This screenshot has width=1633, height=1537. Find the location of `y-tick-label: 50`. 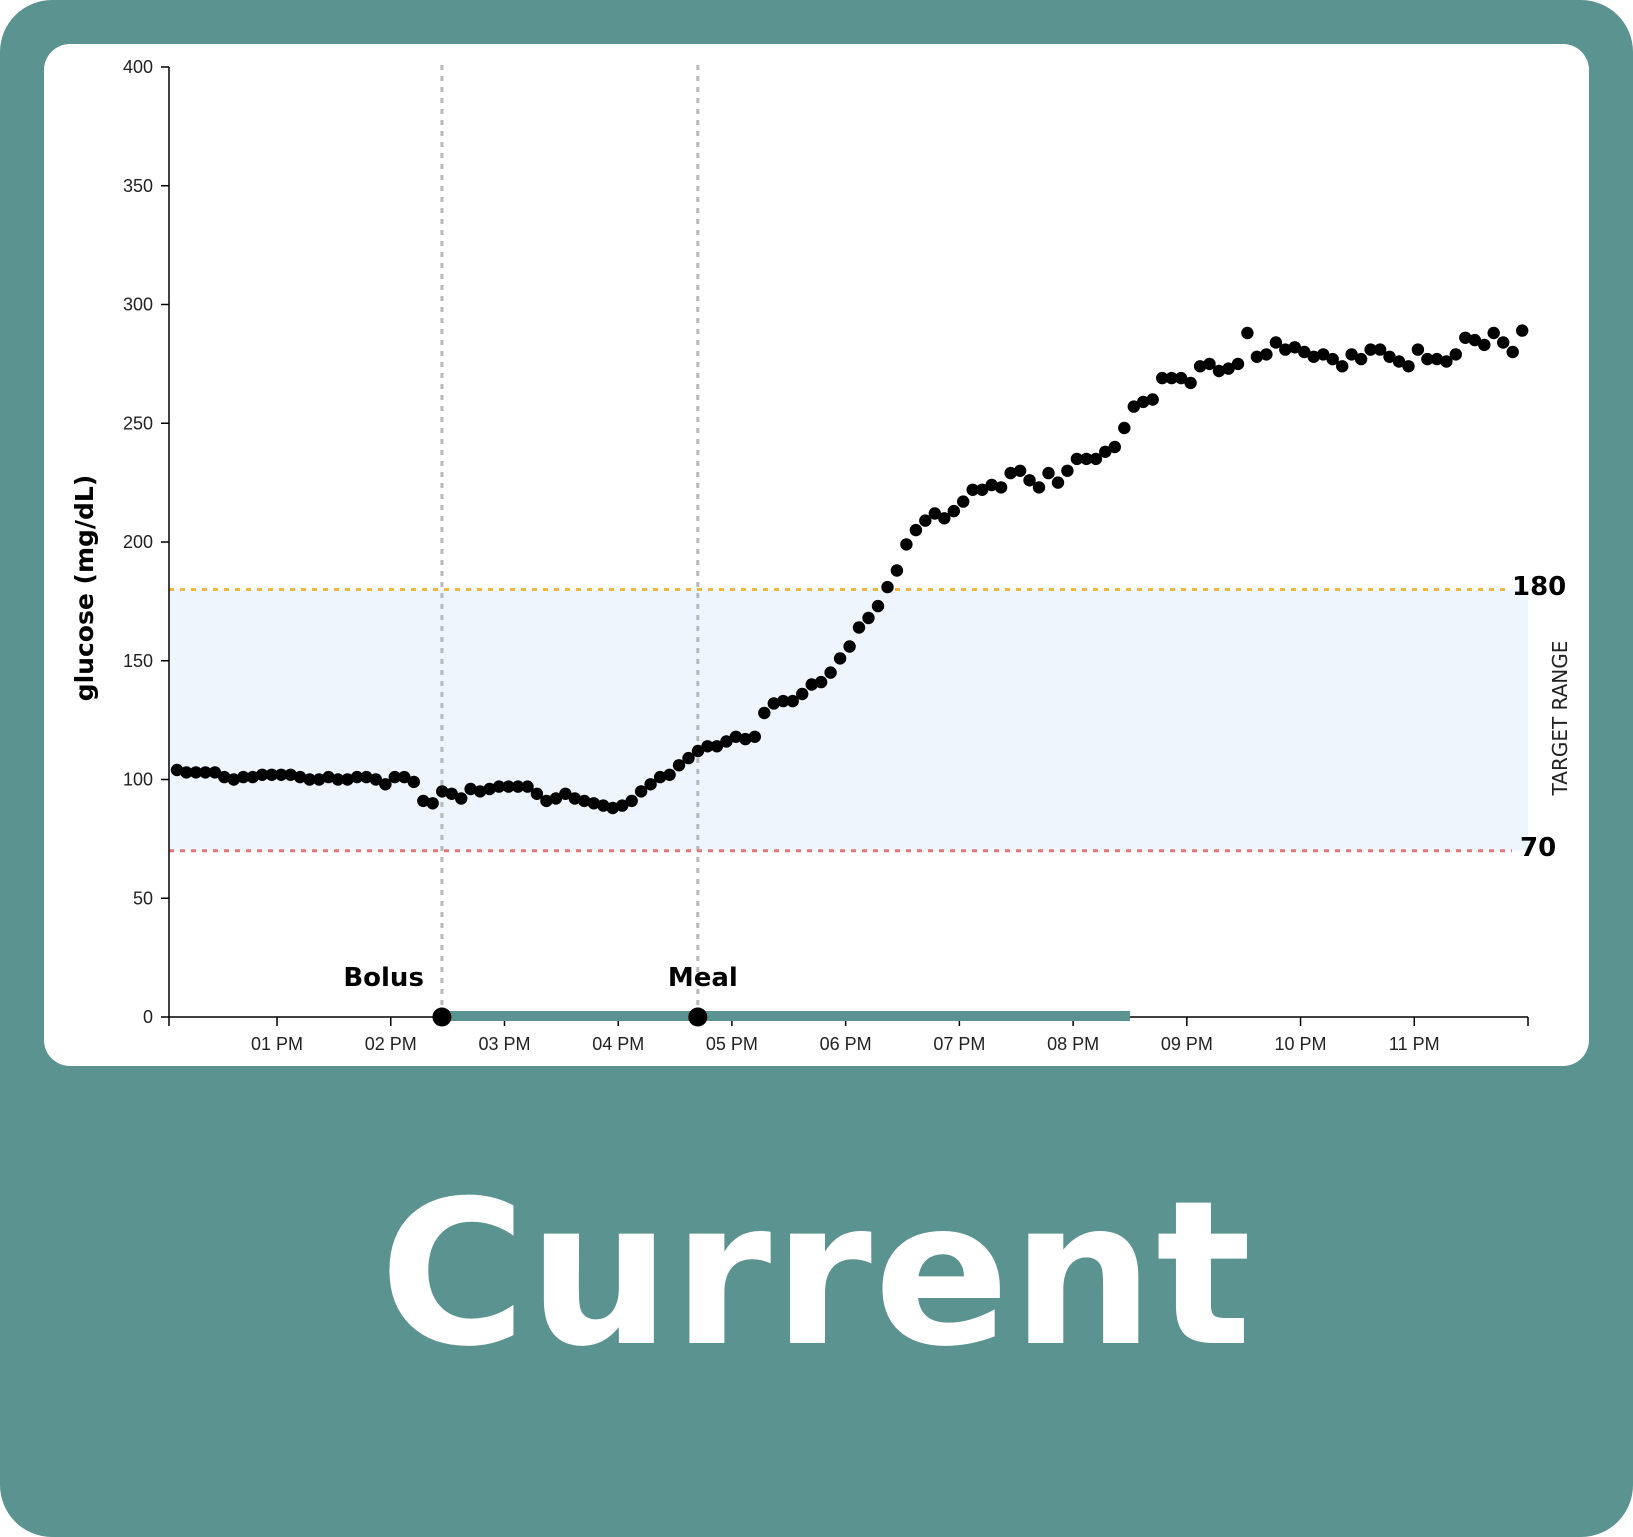

y-tick-label: 50 is located at coordinates (143, 898).